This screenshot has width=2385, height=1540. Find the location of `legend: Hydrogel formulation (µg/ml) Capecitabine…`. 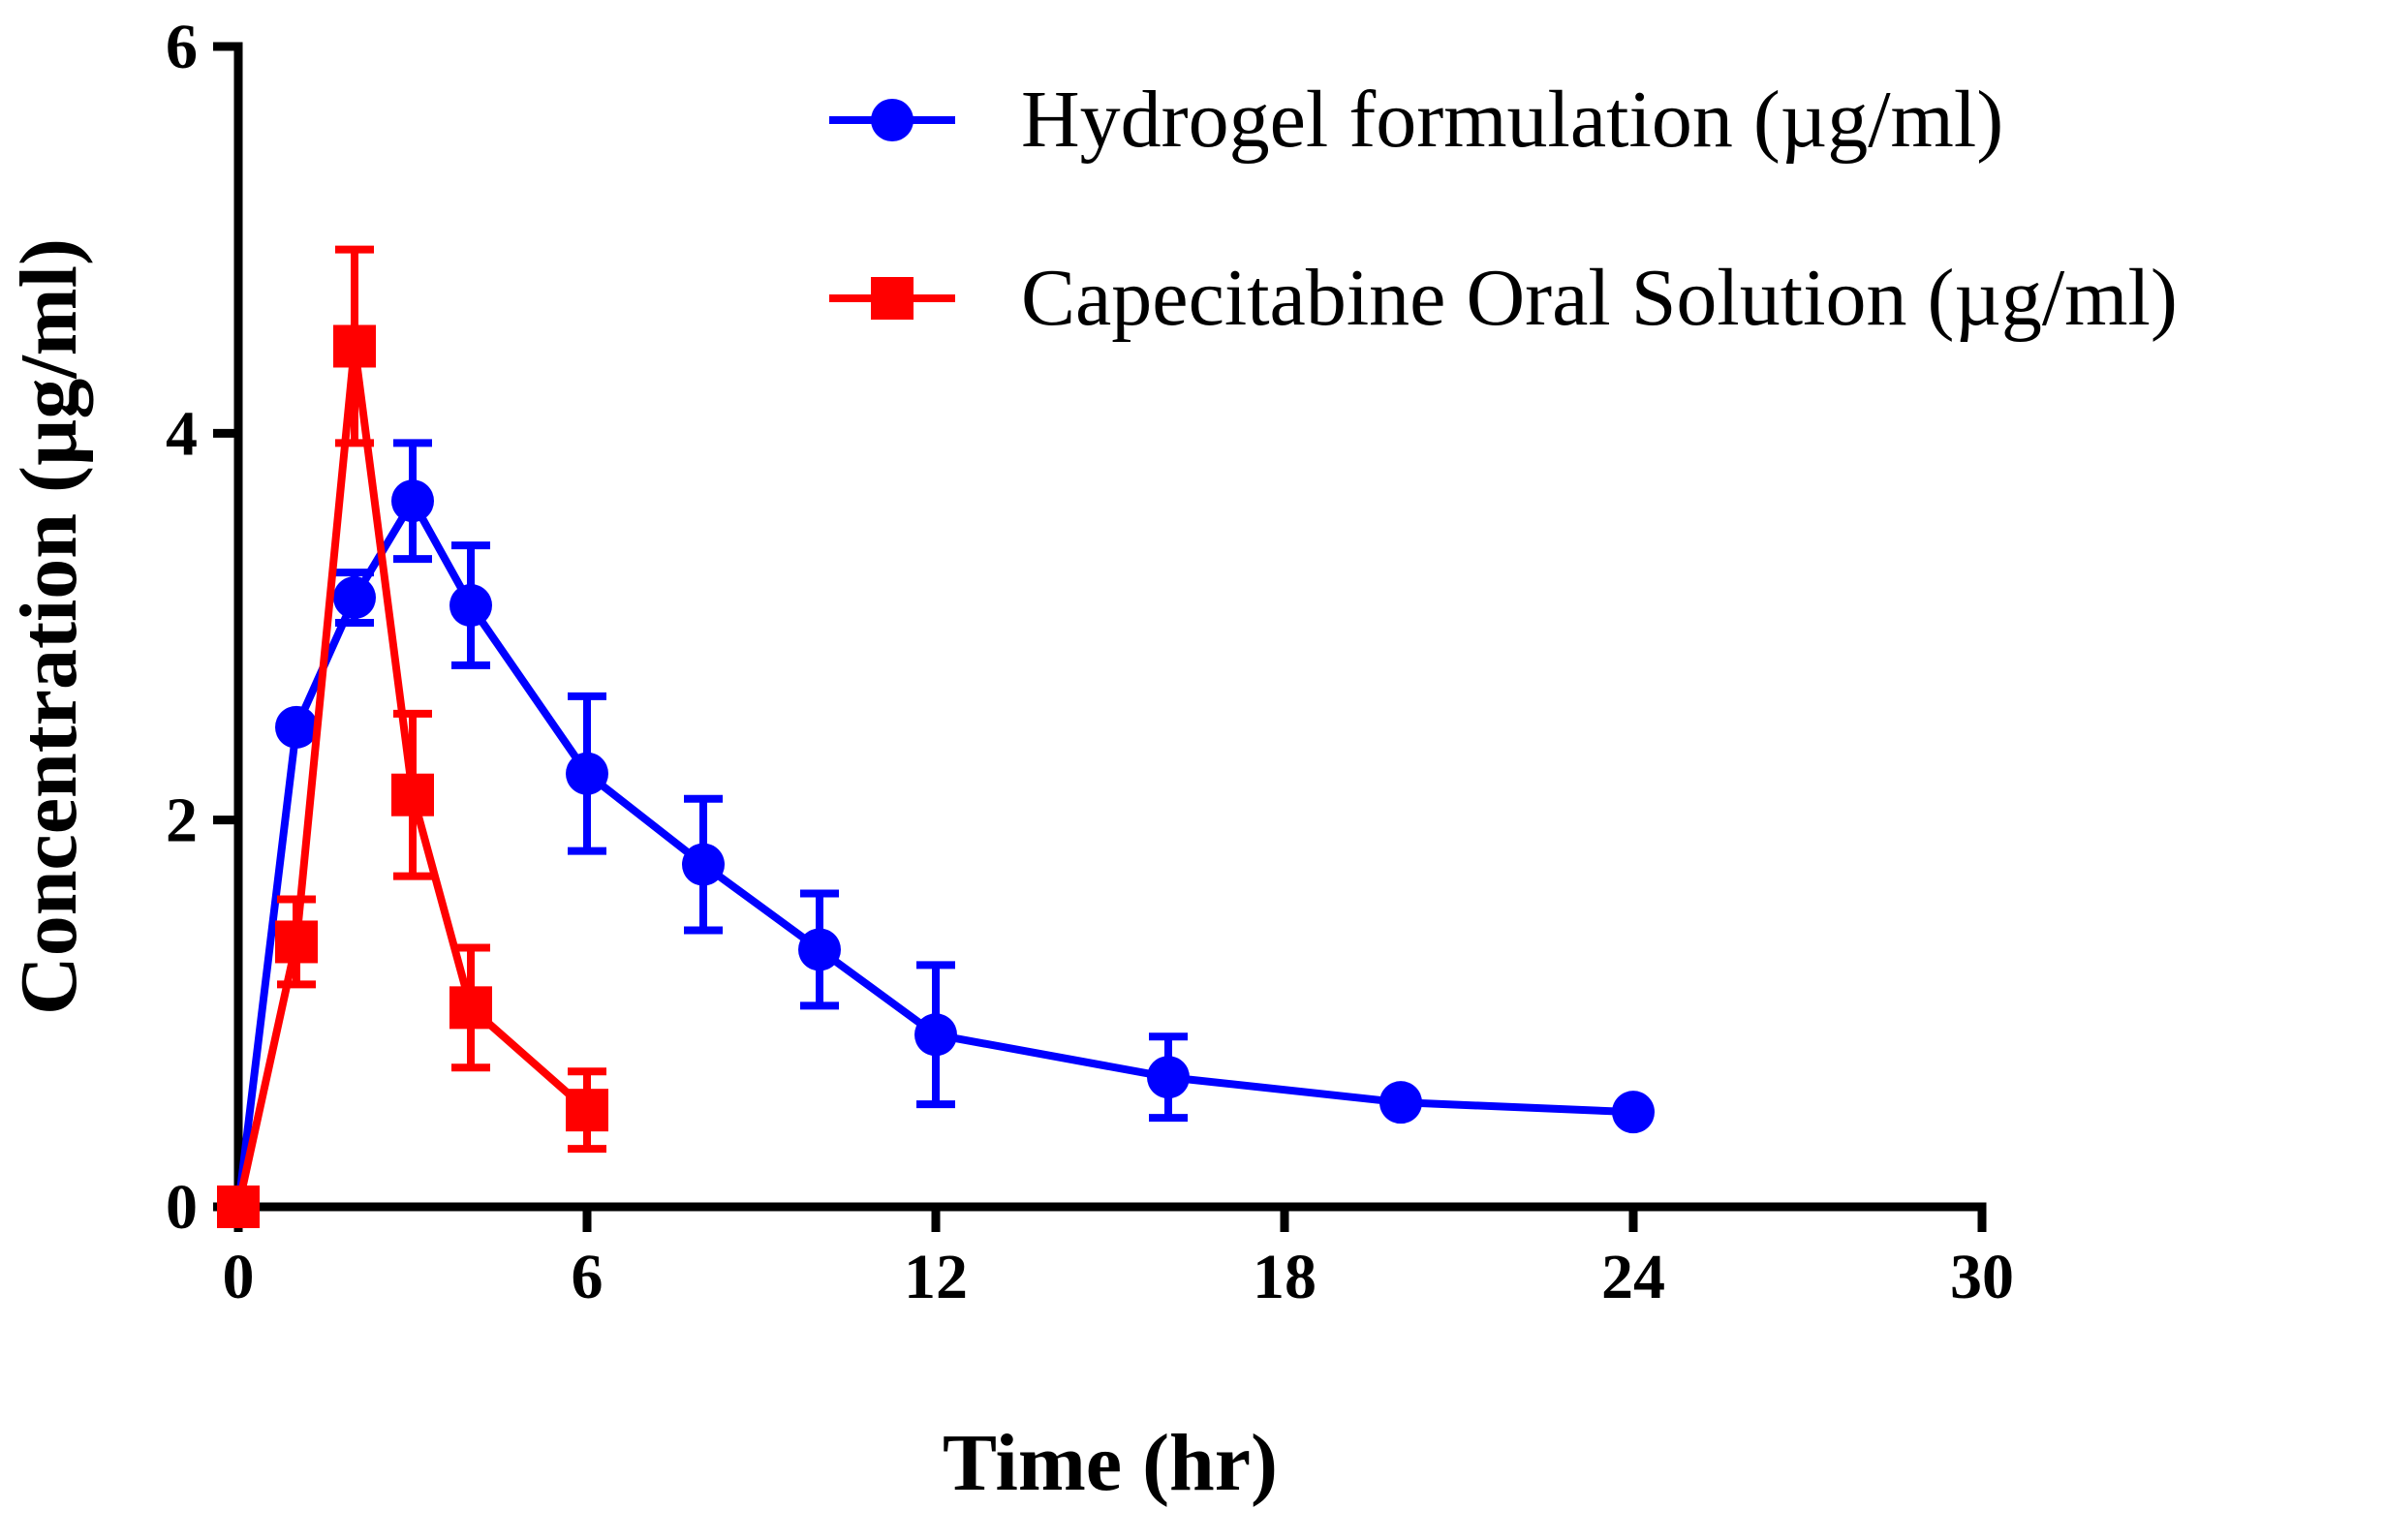

legend: Hydrogel formulation (µg/ml) Capecitabine… is located at coordinates (1503, 209).